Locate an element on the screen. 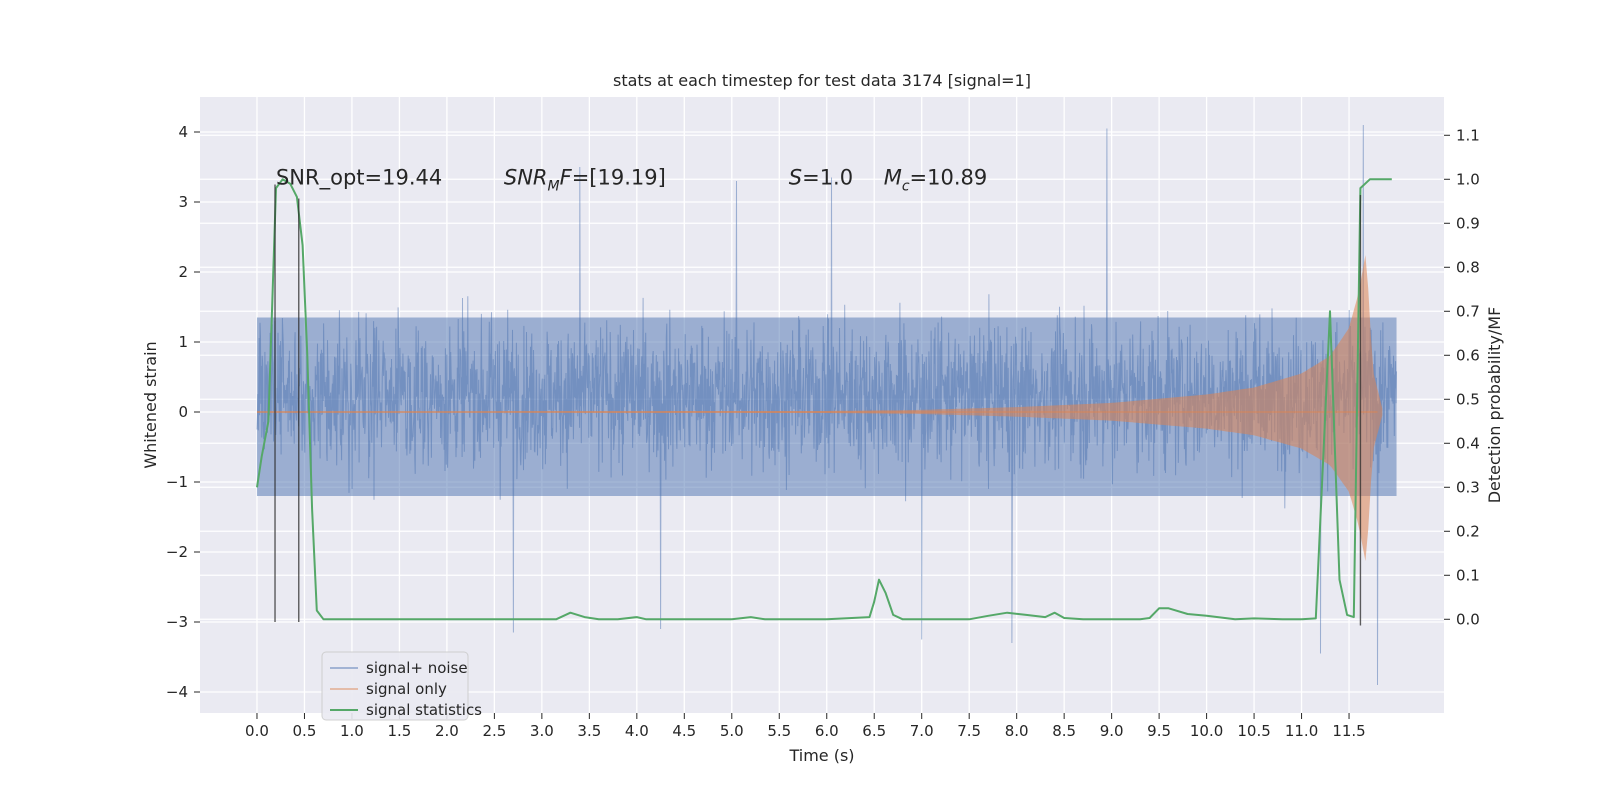 This screenshot has height=800, width=1600. x-tick-label: 4.5 is located at coordinates (684, 731).